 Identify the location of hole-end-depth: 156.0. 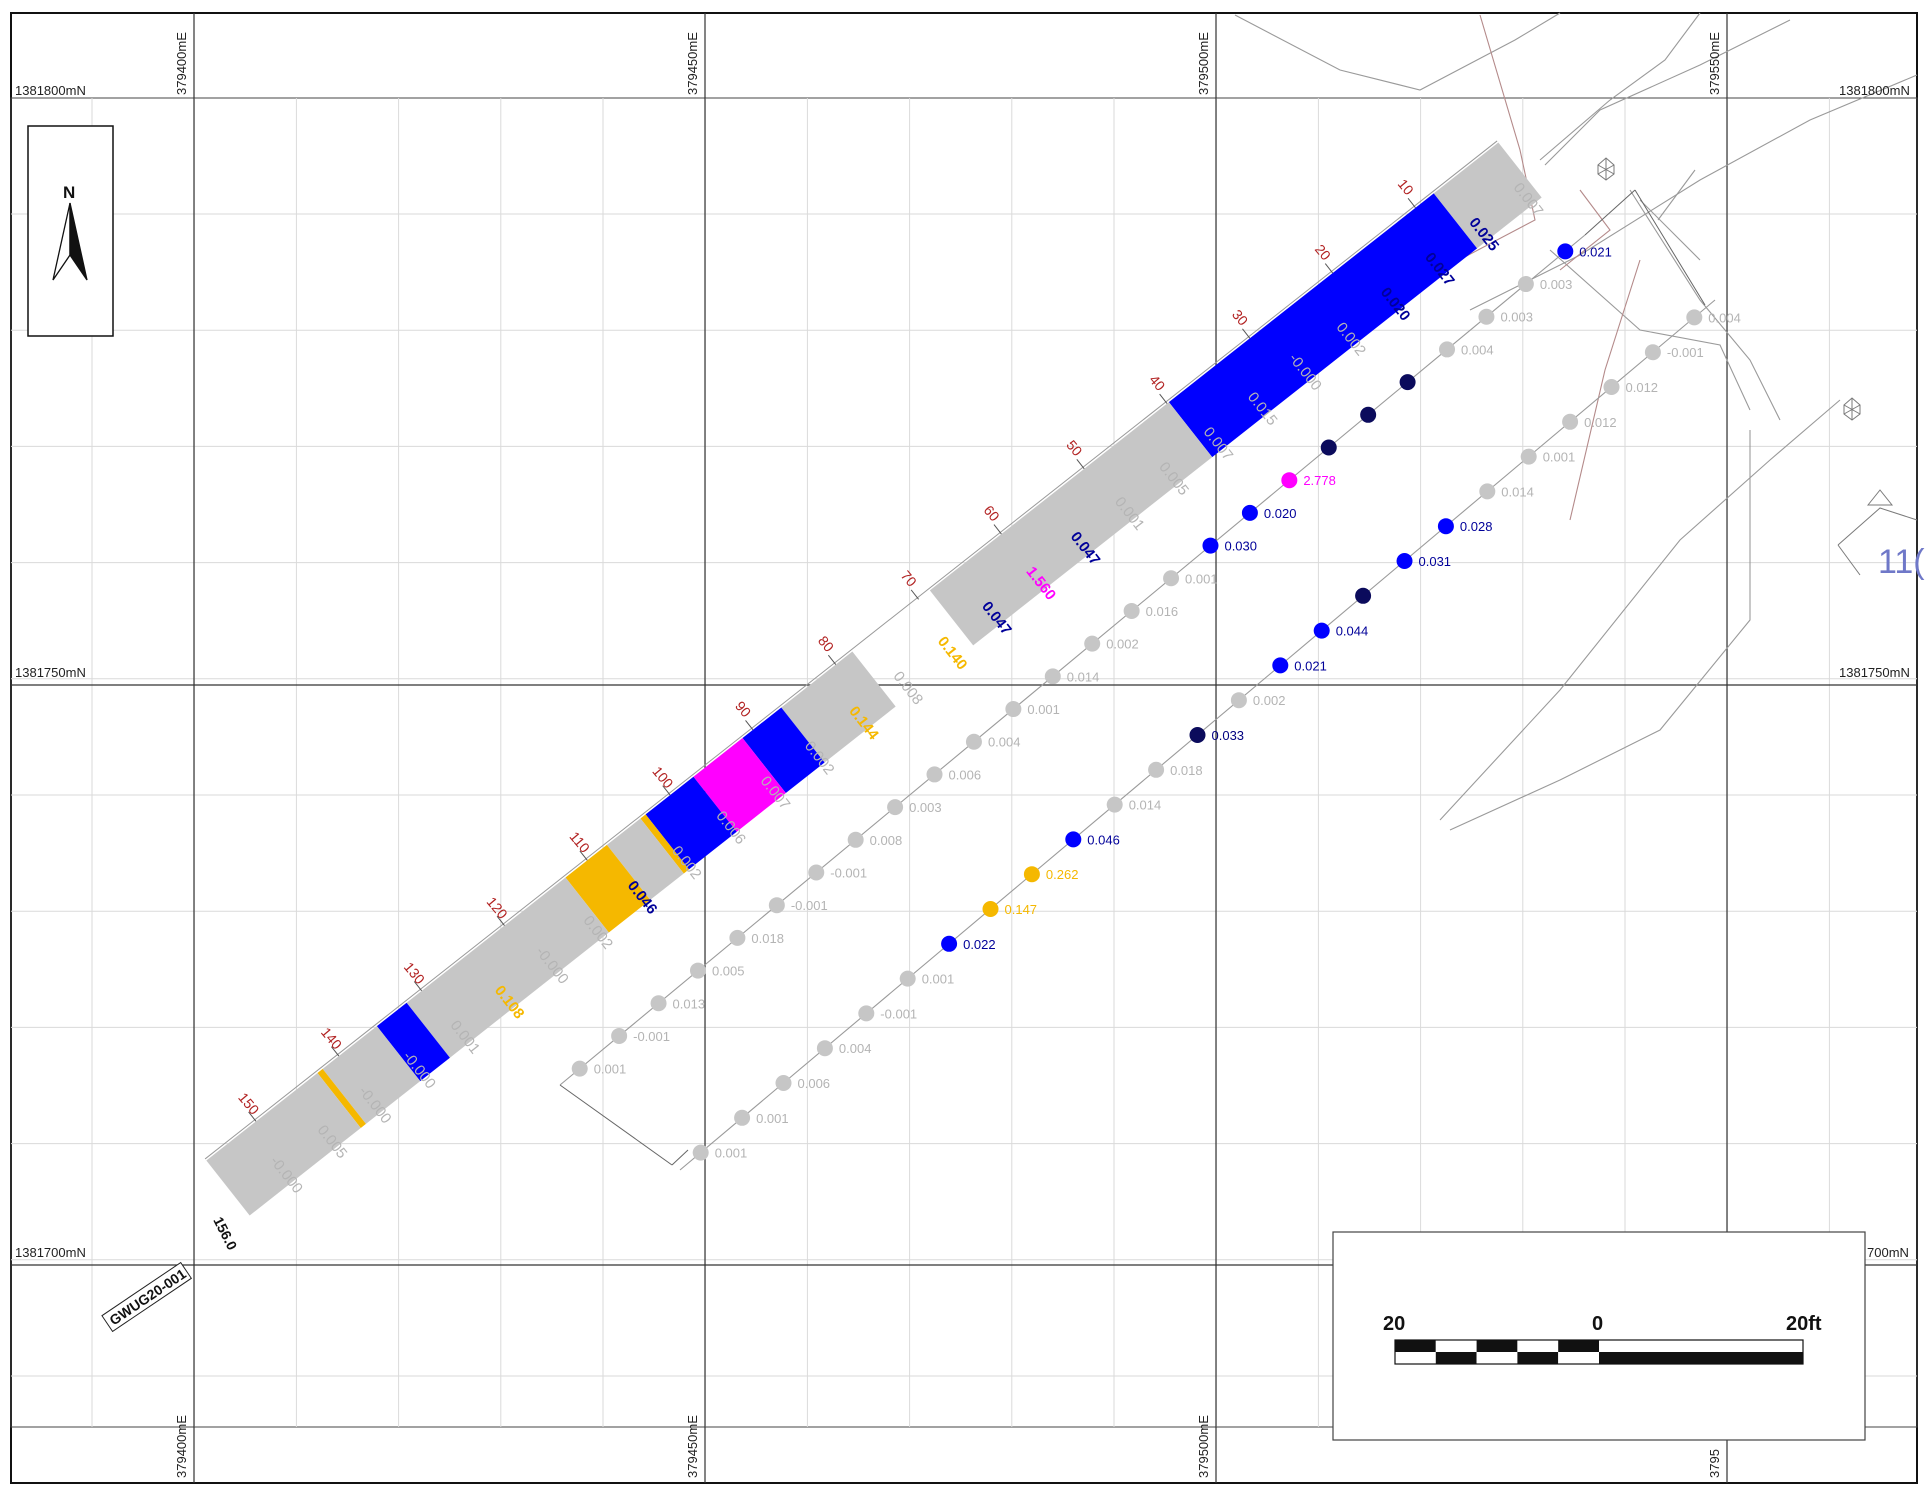
(225, 1233).